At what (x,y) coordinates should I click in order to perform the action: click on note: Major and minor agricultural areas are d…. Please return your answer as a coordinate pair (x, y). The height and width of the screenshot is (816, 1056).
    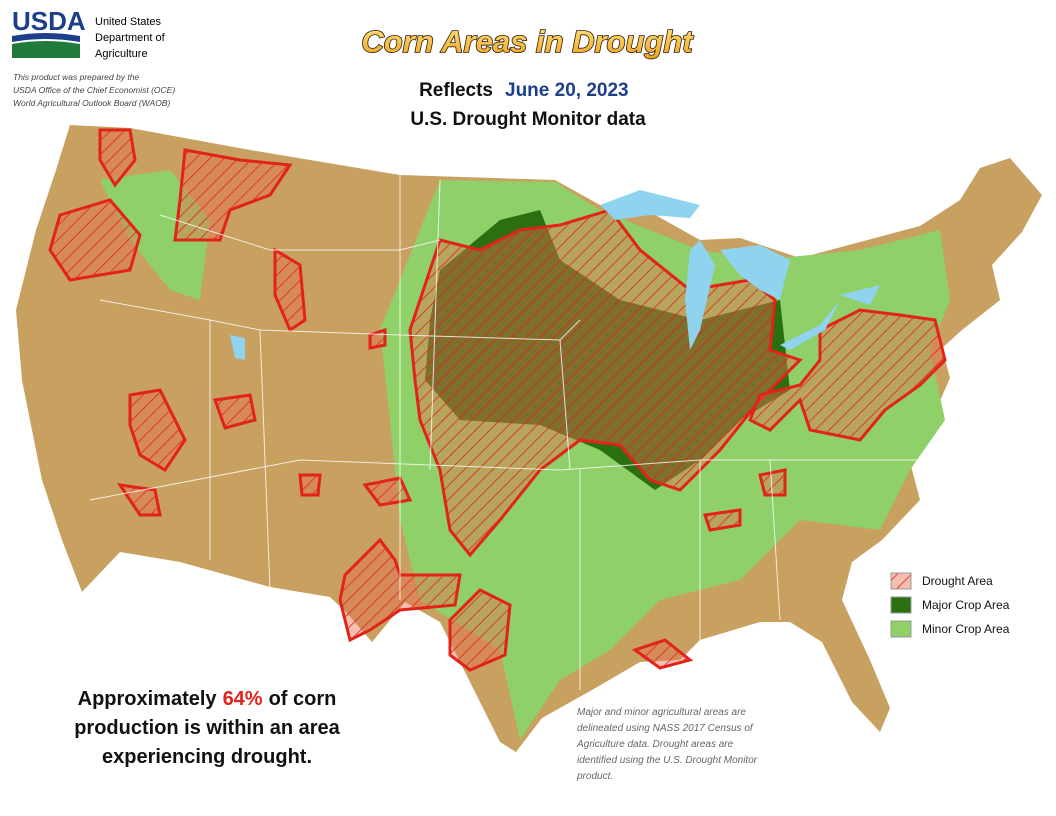
    Looking at the image, I should click on (667, 744).